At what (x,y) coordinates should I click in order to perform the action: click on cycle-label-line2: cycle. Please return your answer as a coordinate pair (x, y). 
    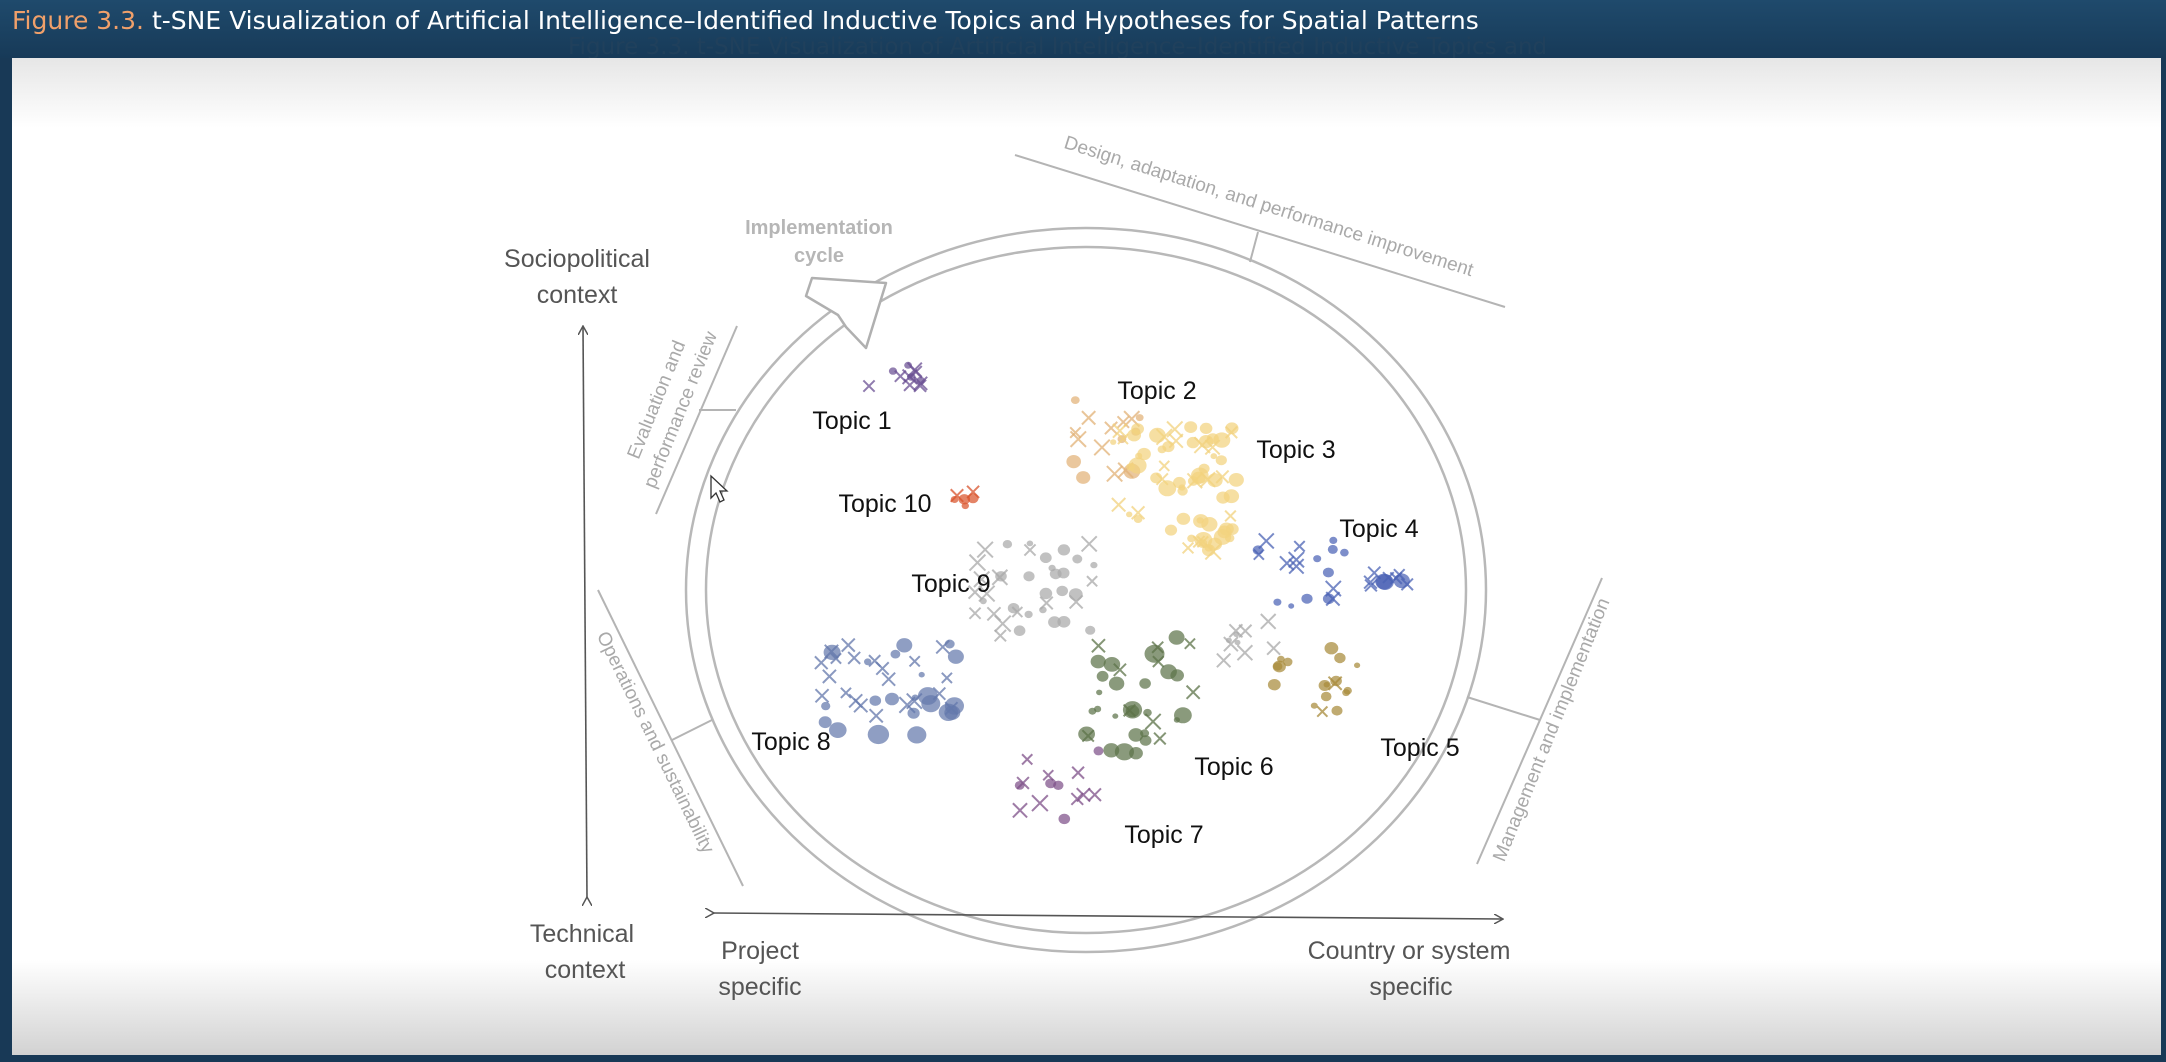
    Looking at the image, I should click on (819, 256).